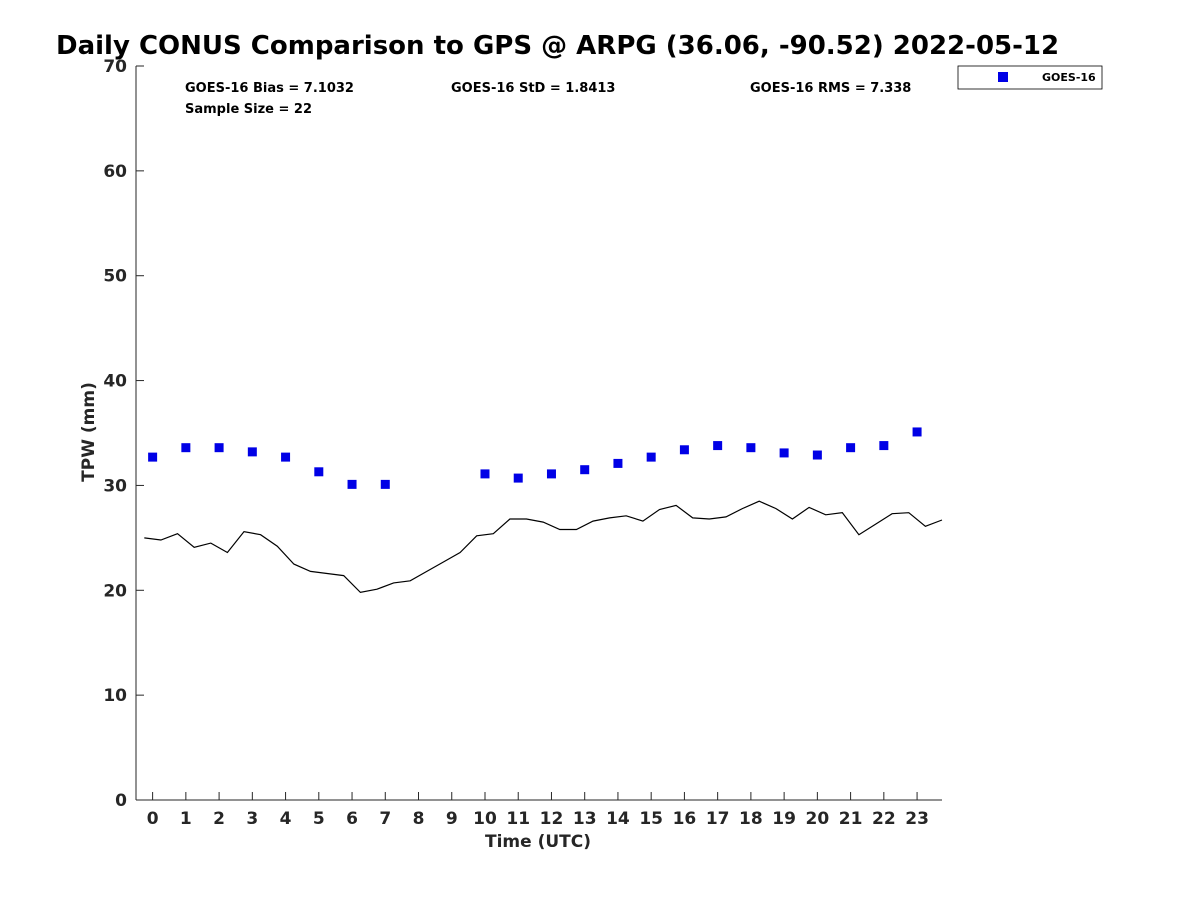 This screenshot has width=1200, height=900. What do you see at coordinates (319, 819) in the screenshot?
I see `x-tick-label: 5` at bounding box center [319, 819].